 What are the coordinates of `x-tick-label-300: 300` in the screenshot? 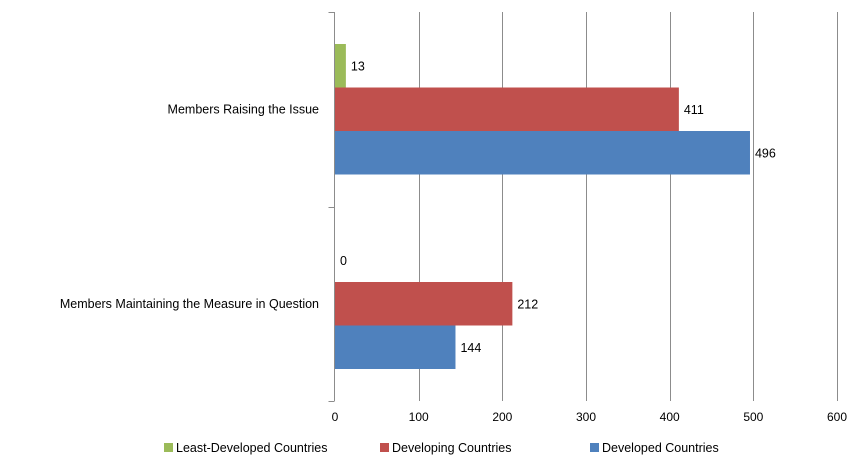 It's located at (586, 417).